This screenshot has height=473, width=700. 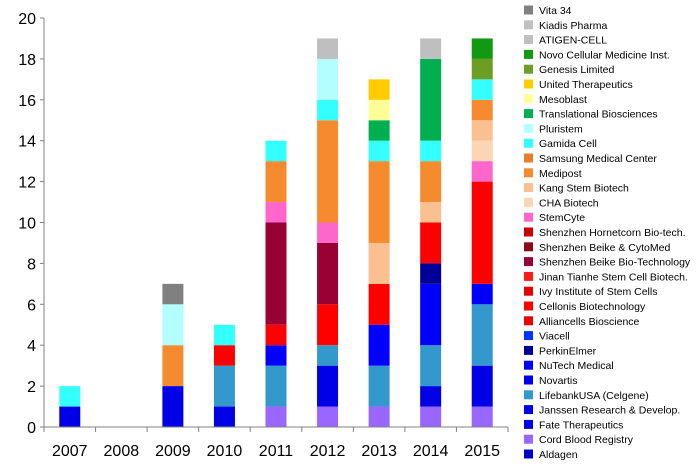 What do you see at coordinates (590, 292) in the screenshot?
I see `legend-item: Ivy Institute of Stem Cells` at bounding box center [590, 292].